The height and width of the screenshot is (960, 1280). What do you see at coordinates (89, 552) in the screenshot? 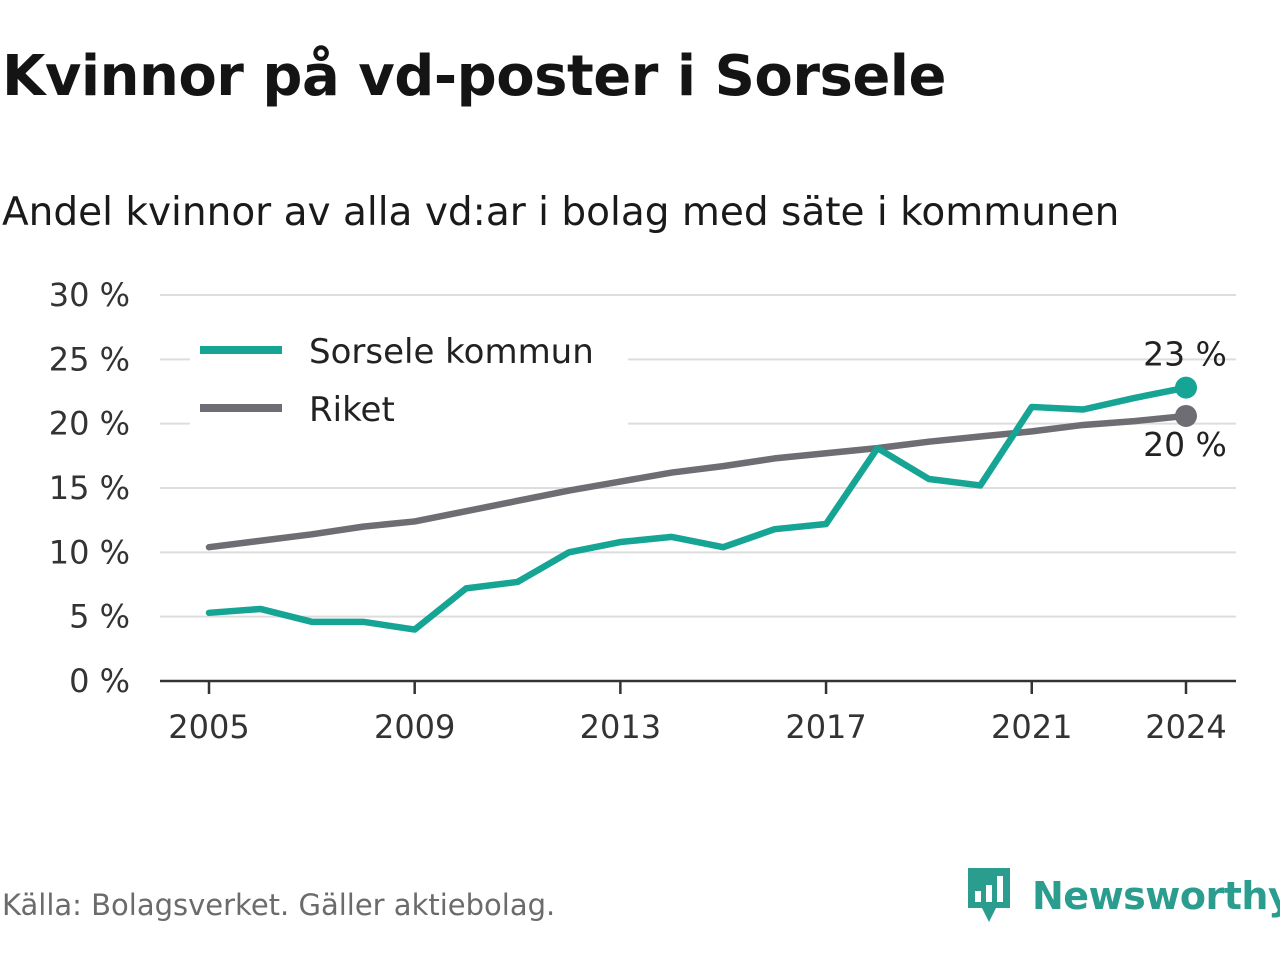
I see `y-tick-label: 10 %` at bounding box center [89, 552].